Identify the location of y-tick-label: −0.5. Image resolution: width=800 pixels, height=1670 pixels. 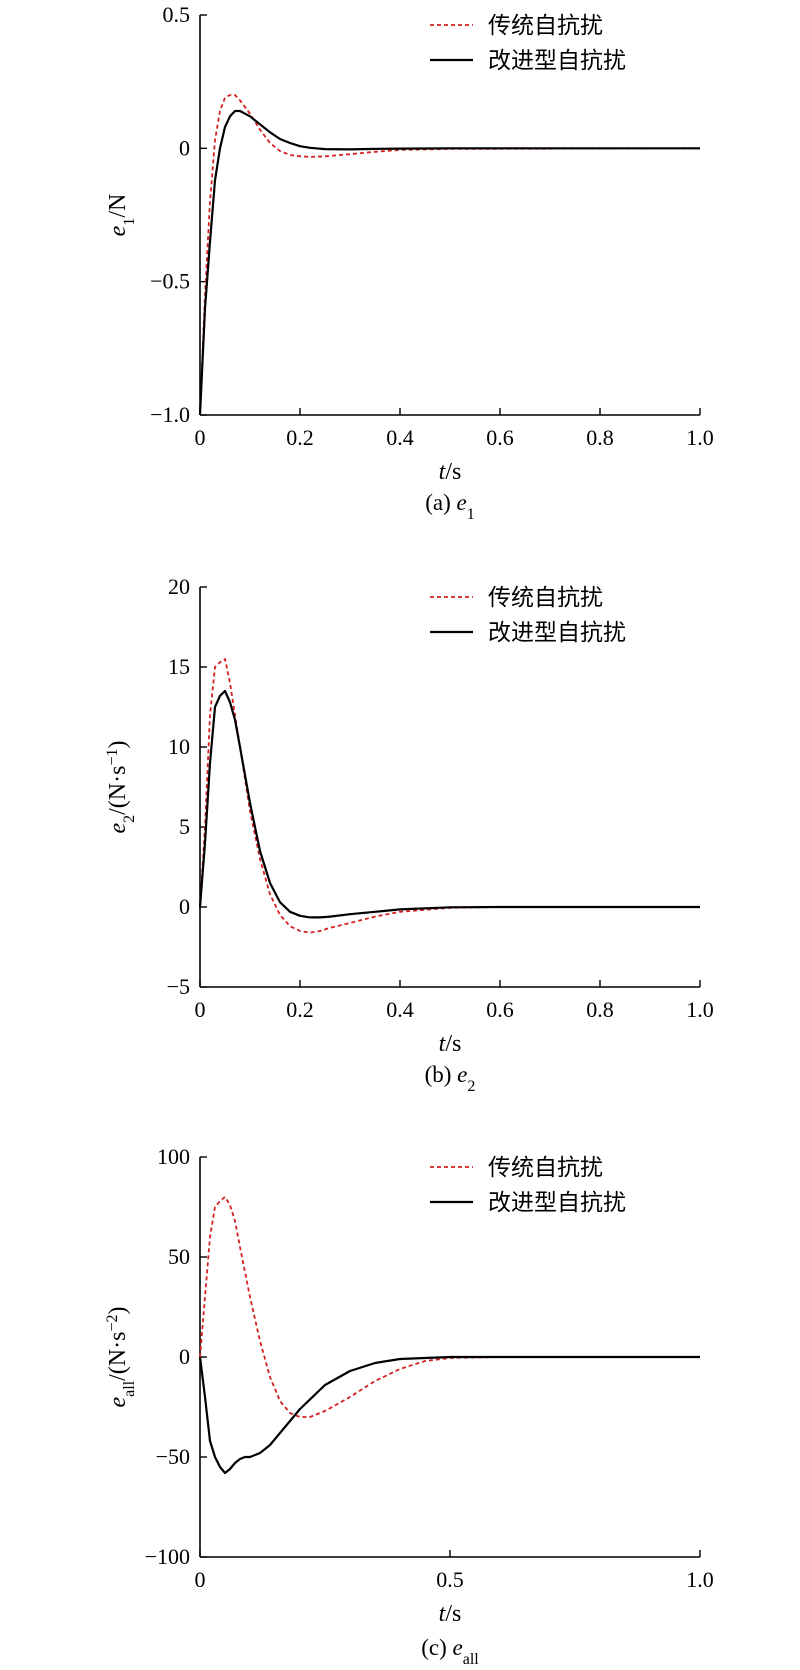
(170, 281).